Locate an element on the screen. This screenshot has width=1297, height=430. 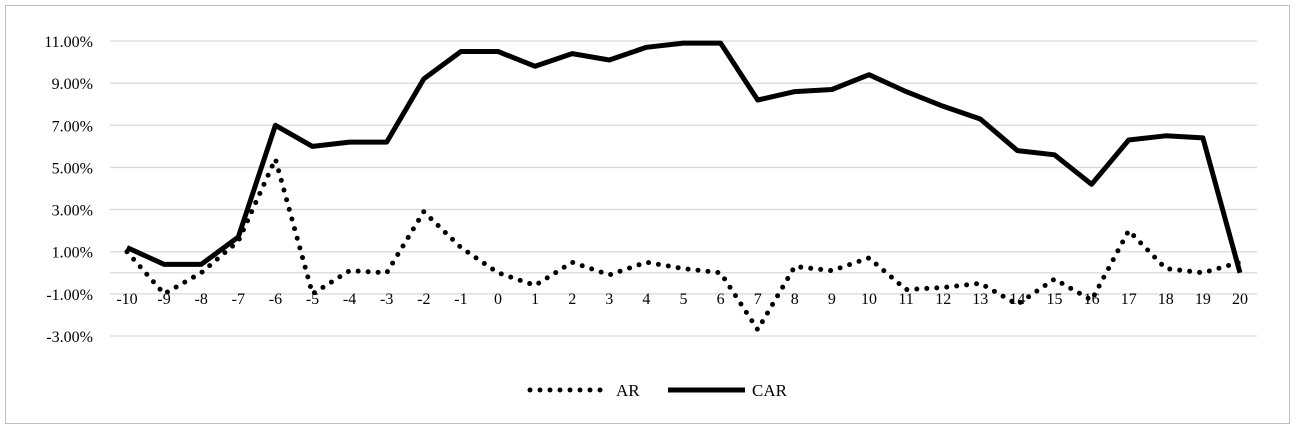
y-tick-label: 3.00% is located at coordinates (72, 211).